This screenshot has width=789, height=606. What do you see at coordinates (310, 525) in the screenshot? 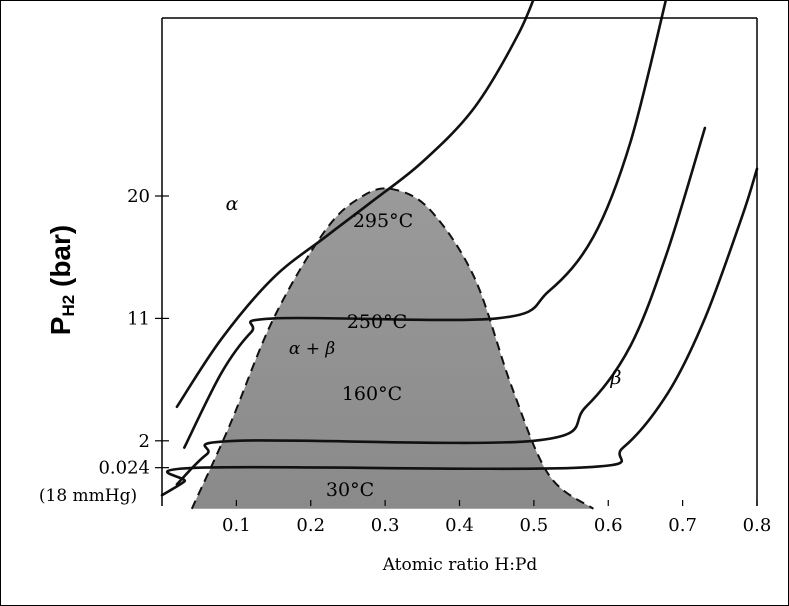
I see `x-tick-label: 0.2` at bounding box center [310, 525].